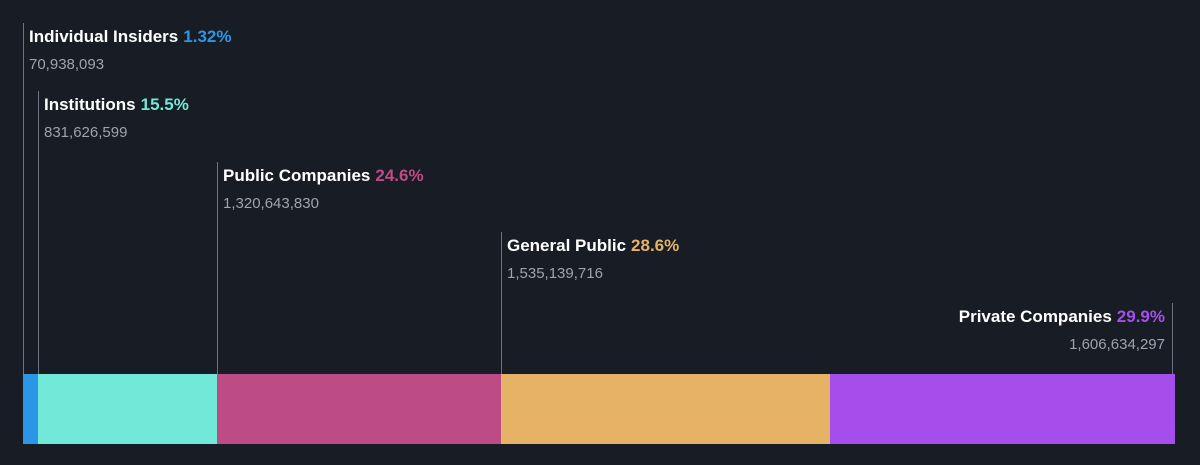  What do you see at coordinates (1172, 338) in the screenshot?
I see `leader-line-private-companies` at bounding box center [1172, 338].